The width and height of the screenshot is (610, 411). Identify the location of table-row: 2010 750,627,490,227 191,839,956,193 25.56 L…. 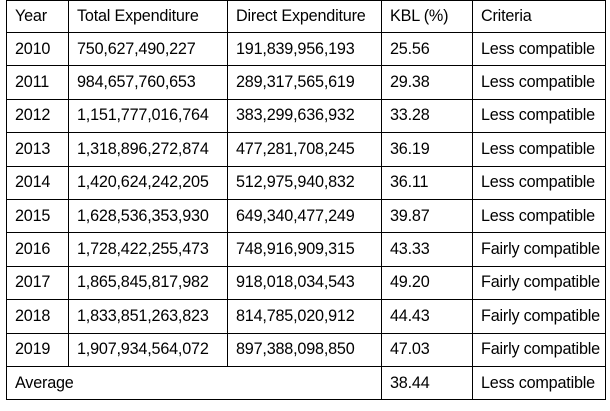
(306, 49).